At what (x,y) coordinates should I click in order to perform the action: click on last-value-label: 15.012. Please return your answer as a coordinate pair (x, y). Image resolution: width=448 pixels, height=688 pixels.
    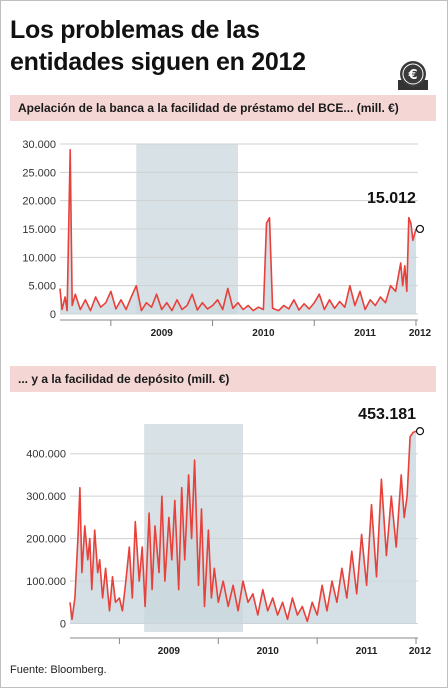
    Looking at the image, I should click on (391, 198).